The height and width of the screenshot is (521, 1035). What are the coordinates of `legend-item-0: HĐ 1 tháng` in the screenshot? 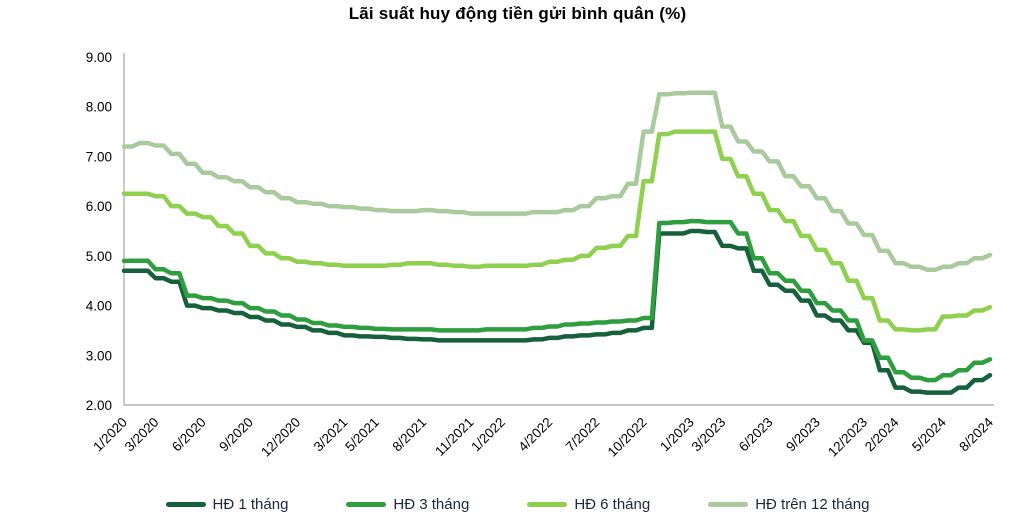 It's located at (227, 504).